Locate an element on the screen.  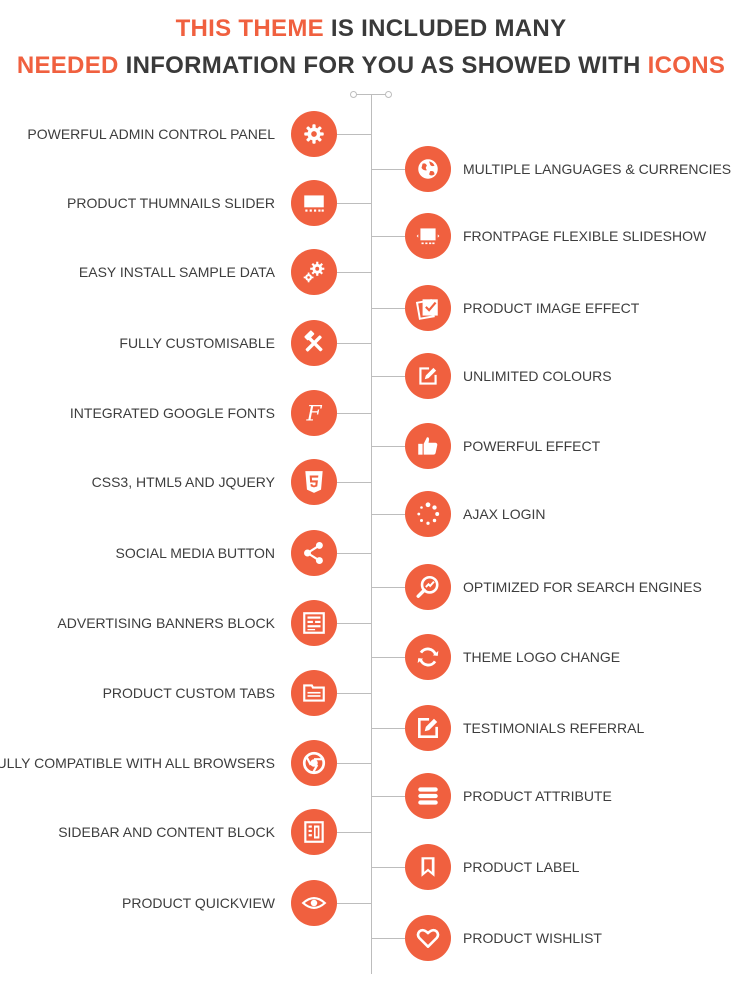
gear-icon is located at coordinates (314, 134).